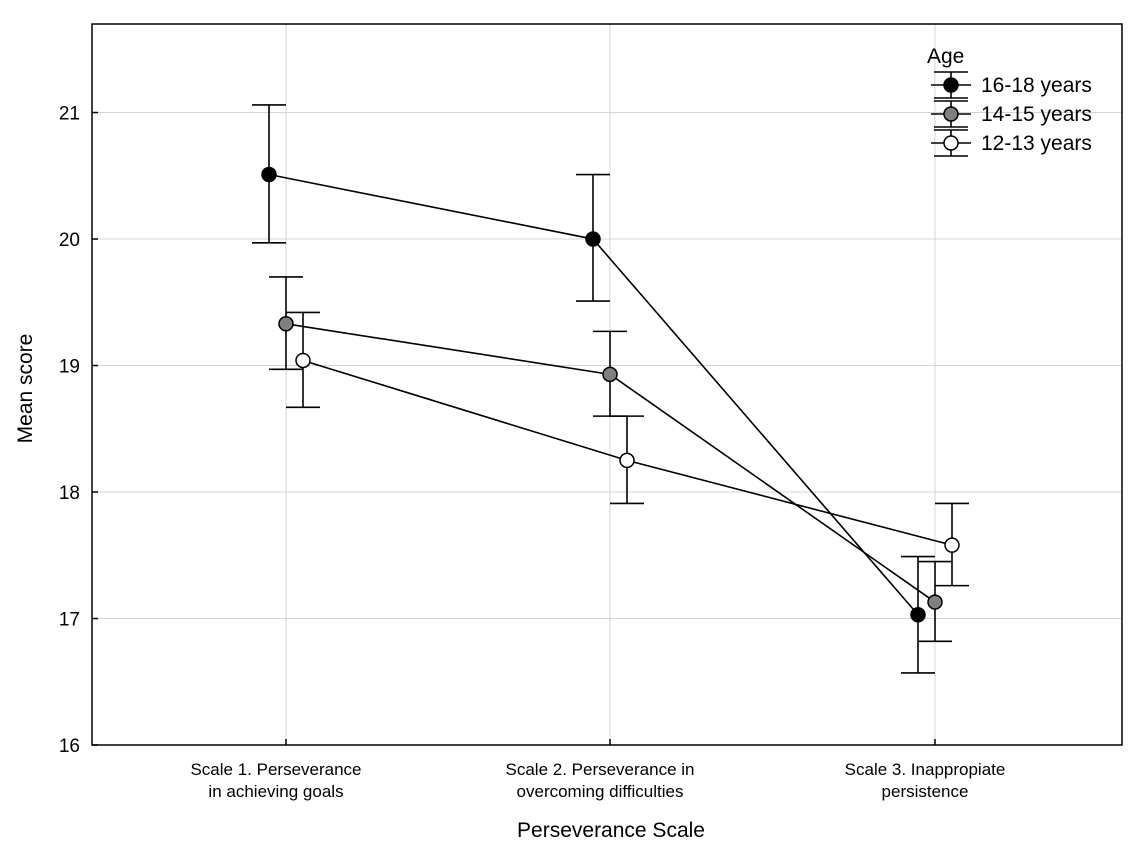  I want to click on x-tick-label-line: Scale 2. Perseverance in, so click(600, 769).